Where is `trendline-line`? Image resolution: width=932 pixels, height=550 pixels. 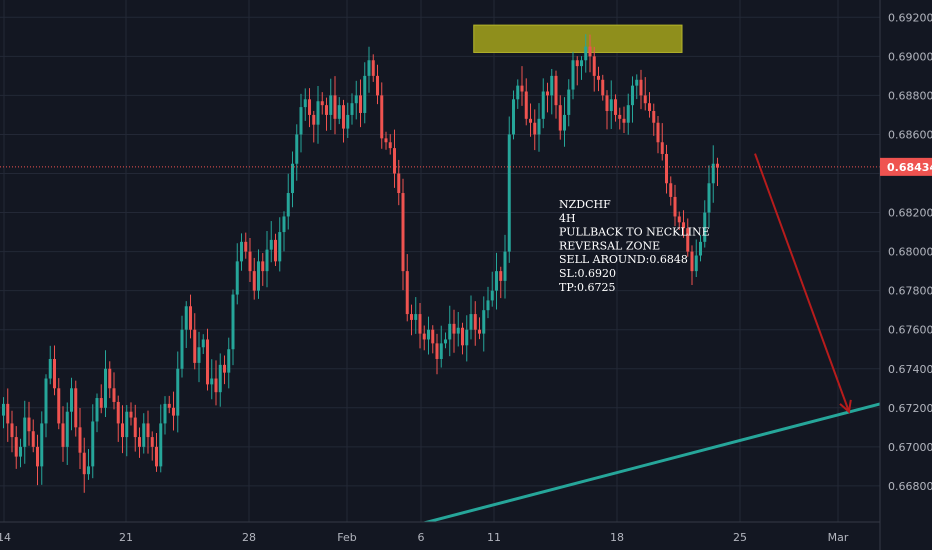 trendline-line is located at coordinates (641, 466).